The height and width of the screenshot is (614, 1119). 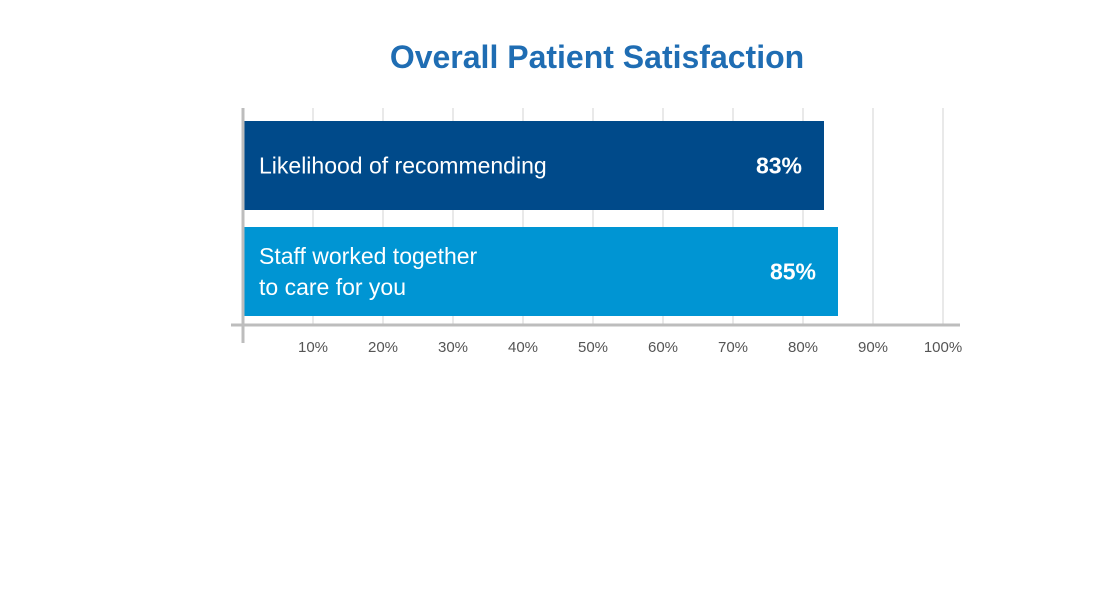 What do you see at coordinates (943, 347) in the screenshot?
I see `x-tick-label-100: 100%` at bounding box center [943, 347].